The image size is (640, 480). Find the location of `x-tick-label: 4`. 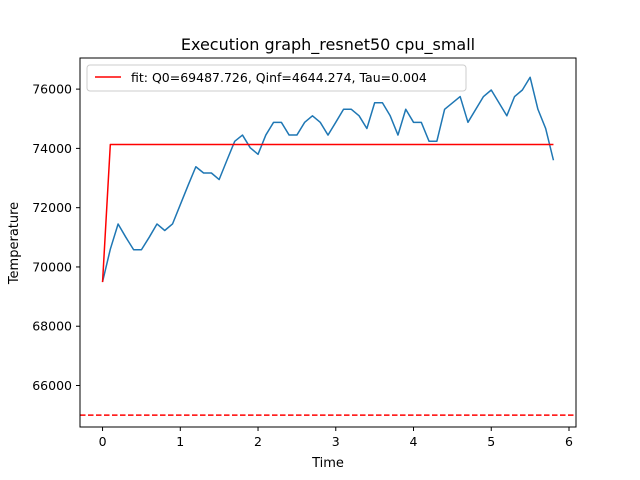

x-tick-label: 4 is located at coordinates (414, 441).